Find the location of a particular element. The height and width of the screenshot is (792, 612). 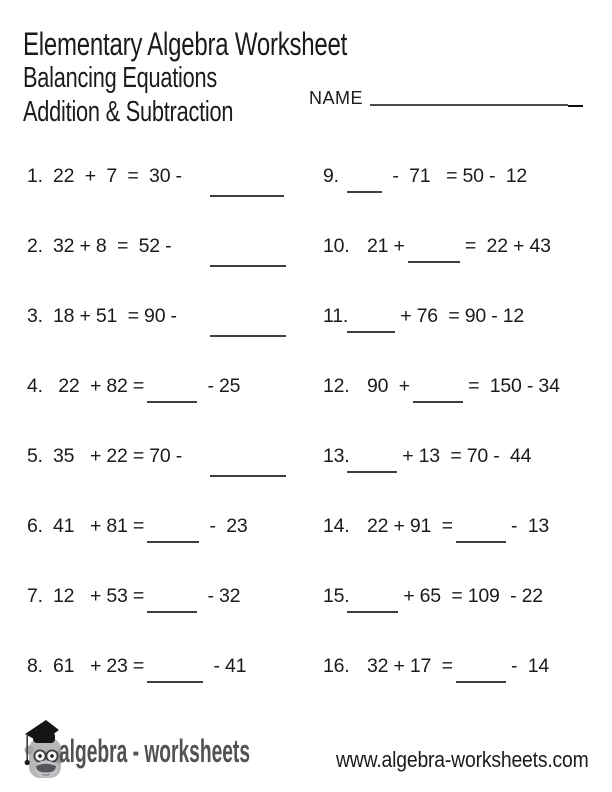

problem-number: 7. is located at coordinates (35, 596).